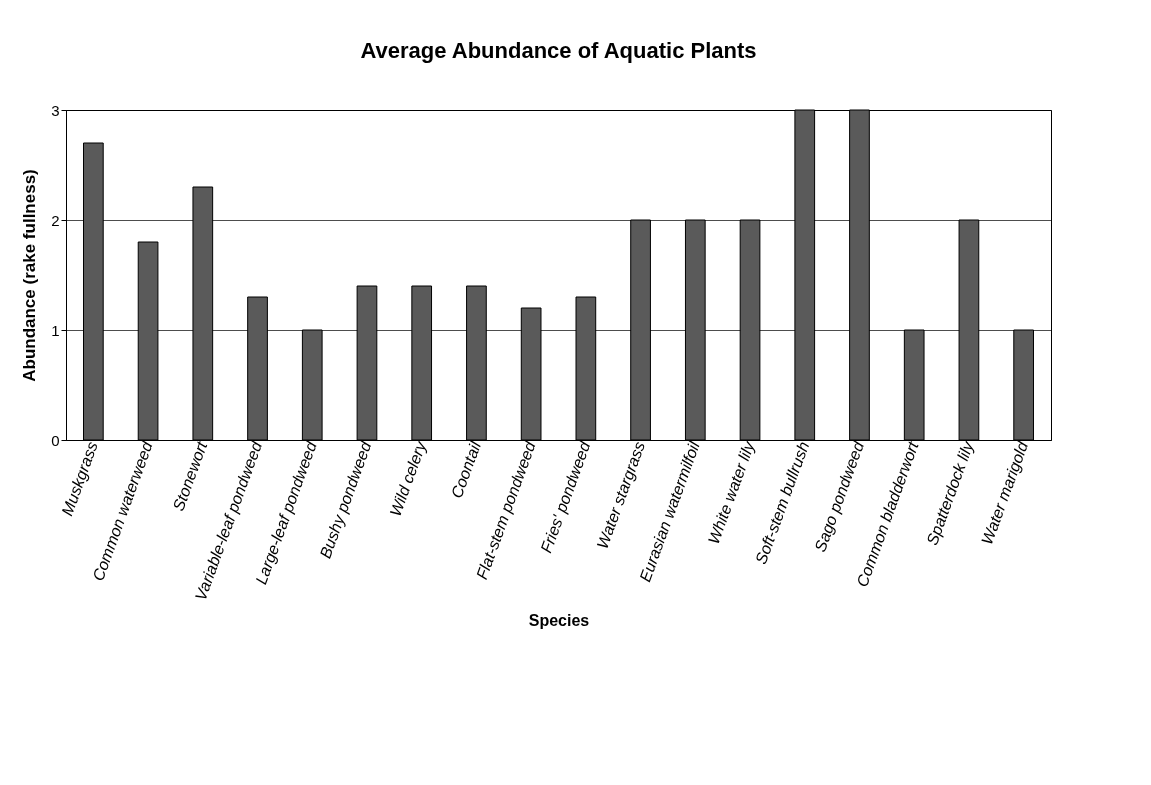  I want to click on x-axis-title: Species, so click(559, 620).